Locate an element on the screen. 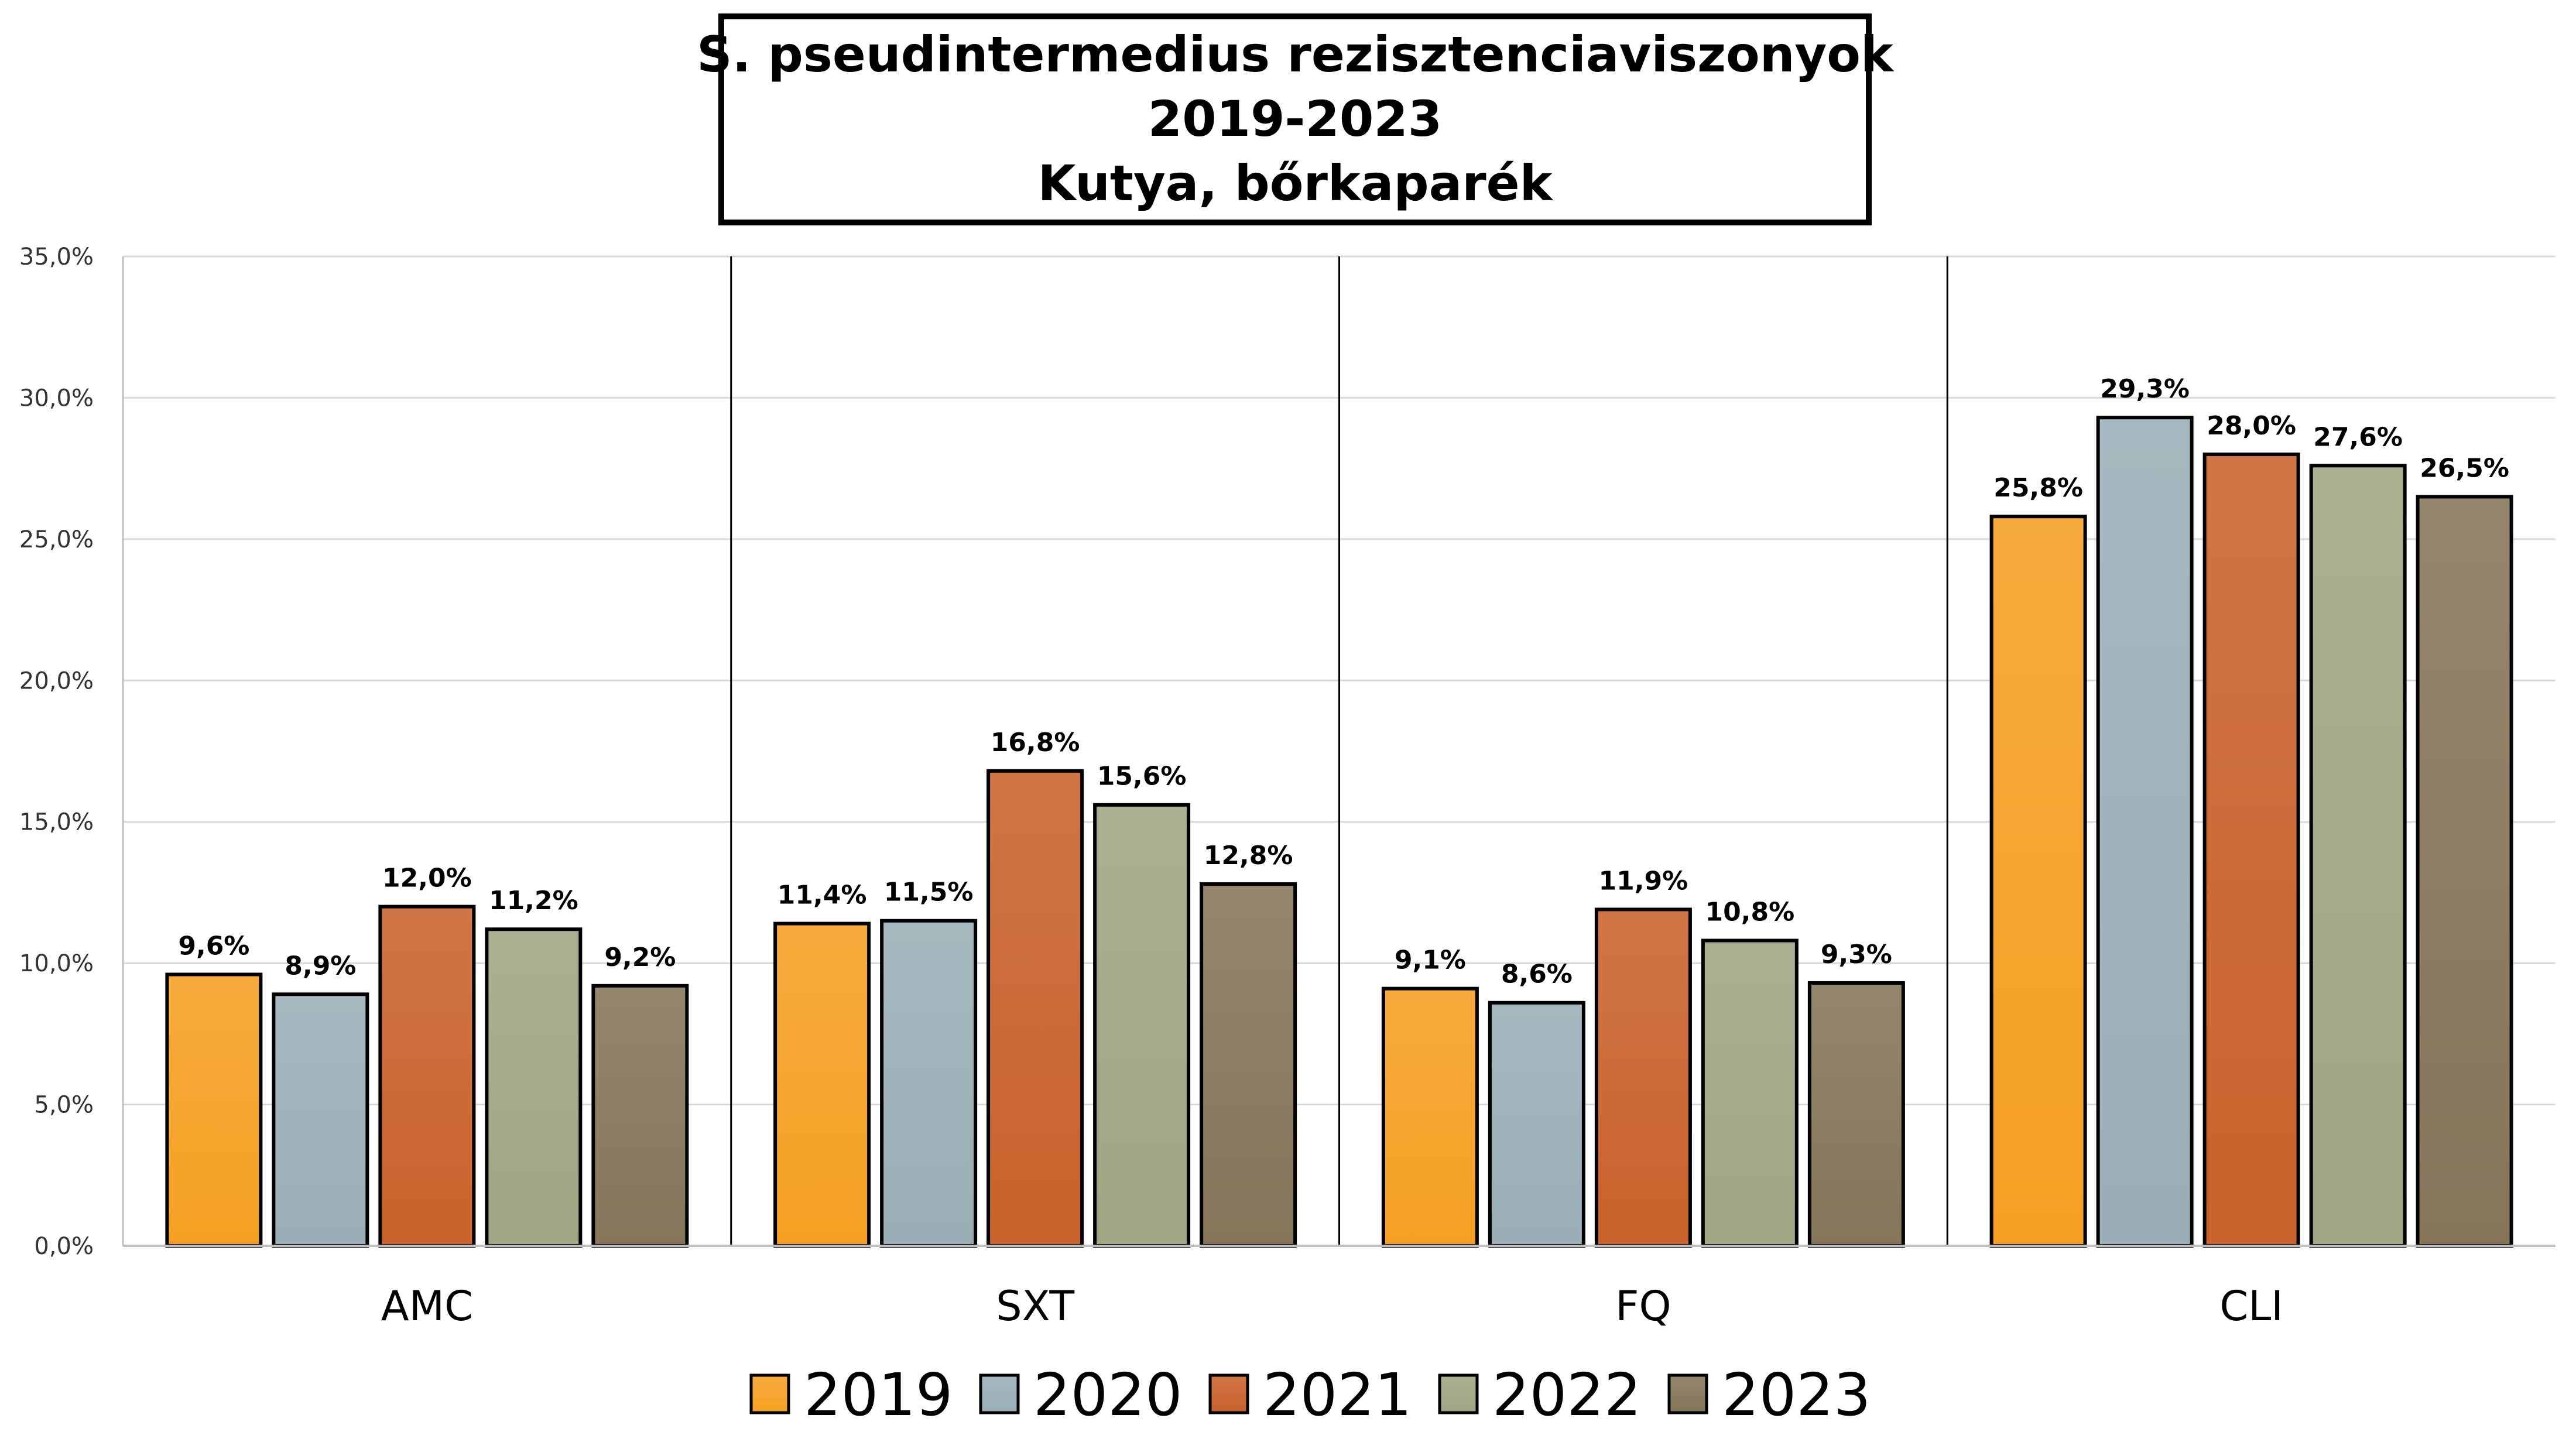 The image size is (2576, 1449). legend-label: 2021 is located at coordinates (1337, 1395).